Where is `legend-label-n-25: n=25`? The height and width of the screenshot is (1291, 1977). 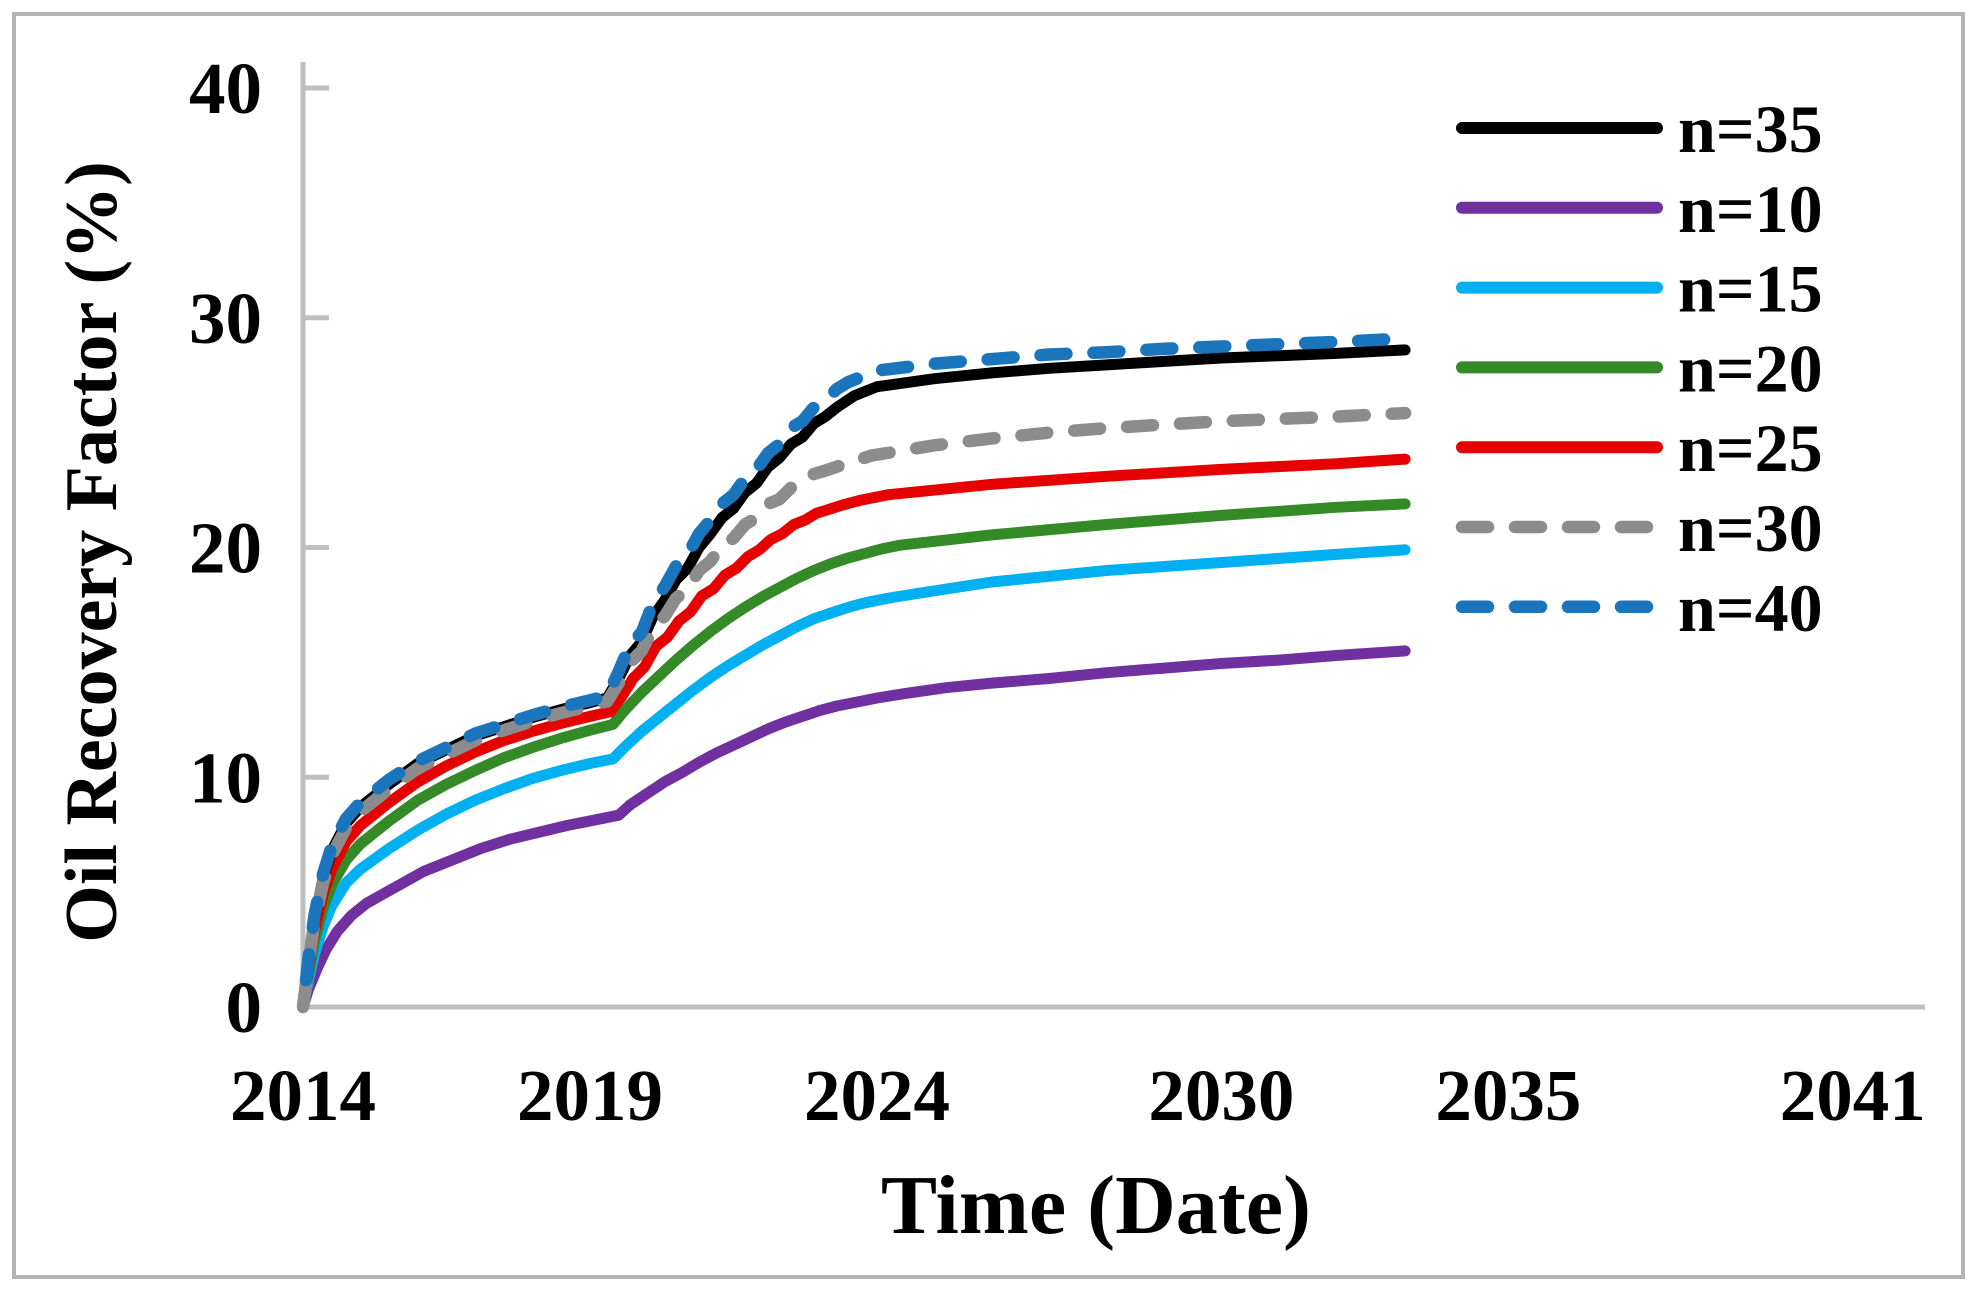 legend-label-n-25: n=25 is located at coordinates (1750, 448).